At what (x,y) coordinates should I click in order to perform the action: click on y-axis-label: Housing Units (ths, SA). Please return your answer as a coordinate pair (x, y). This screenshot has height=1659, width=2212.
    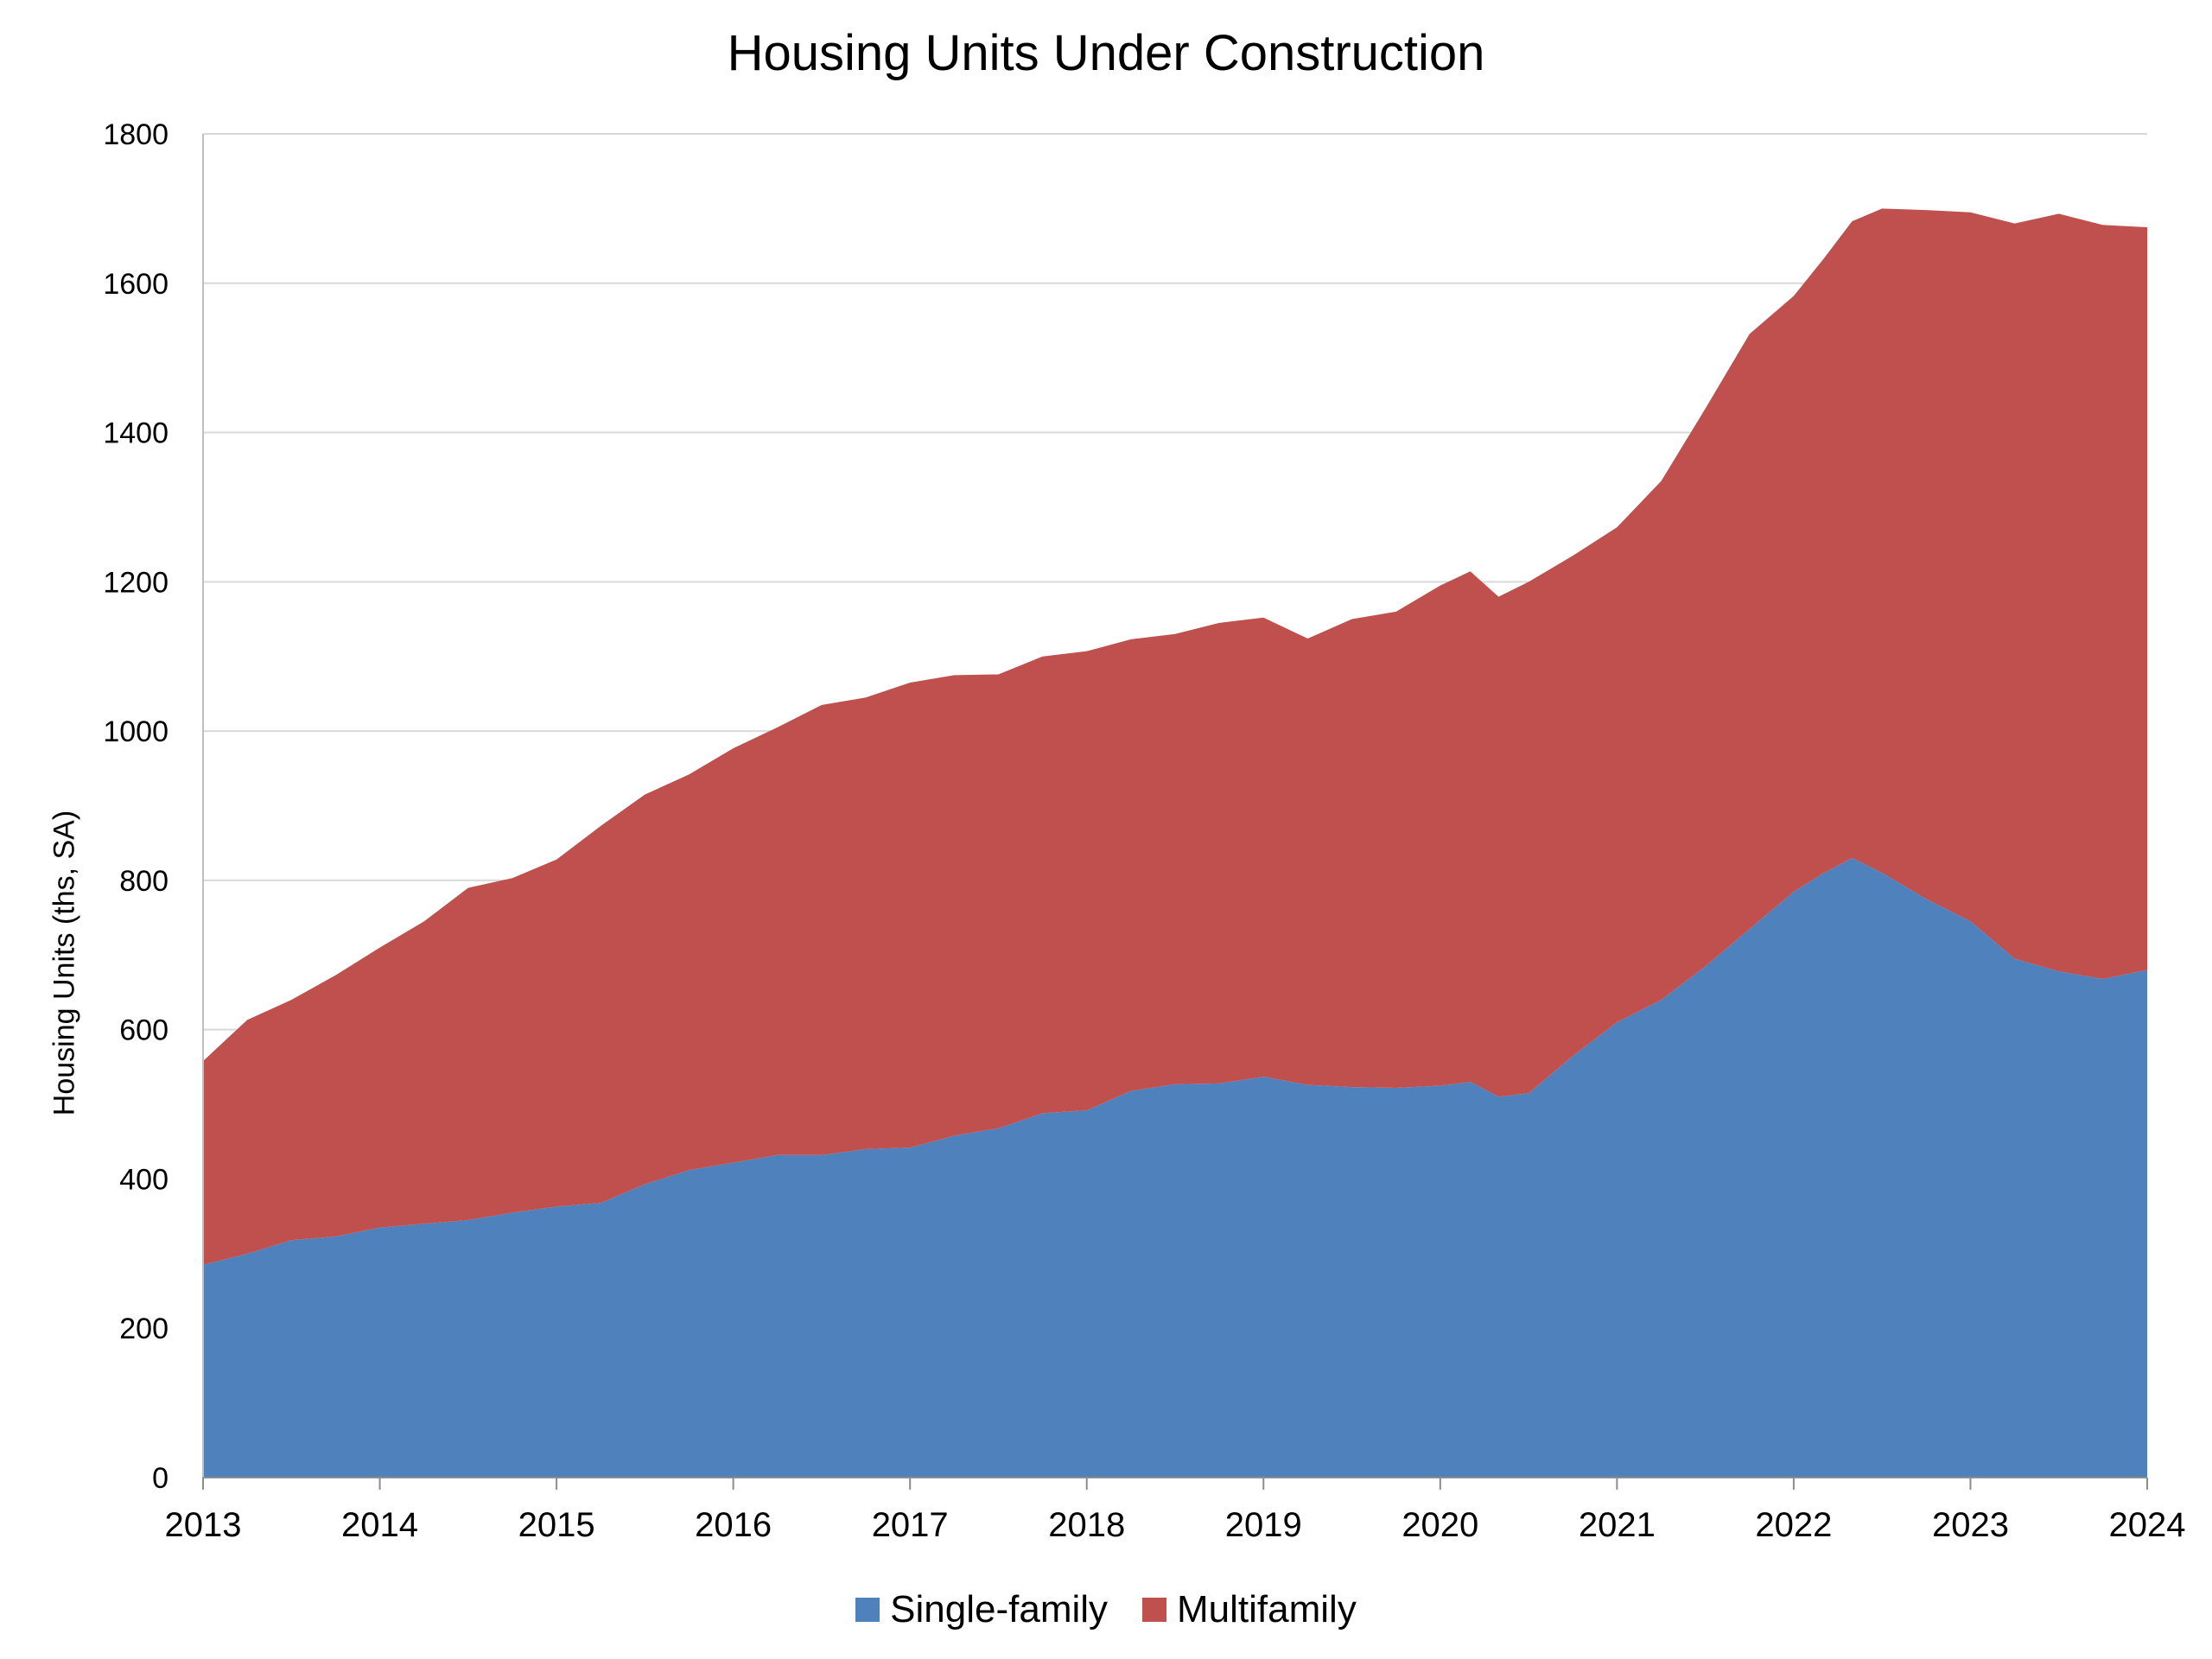
    Looking at the image, I should click on (64, 963).